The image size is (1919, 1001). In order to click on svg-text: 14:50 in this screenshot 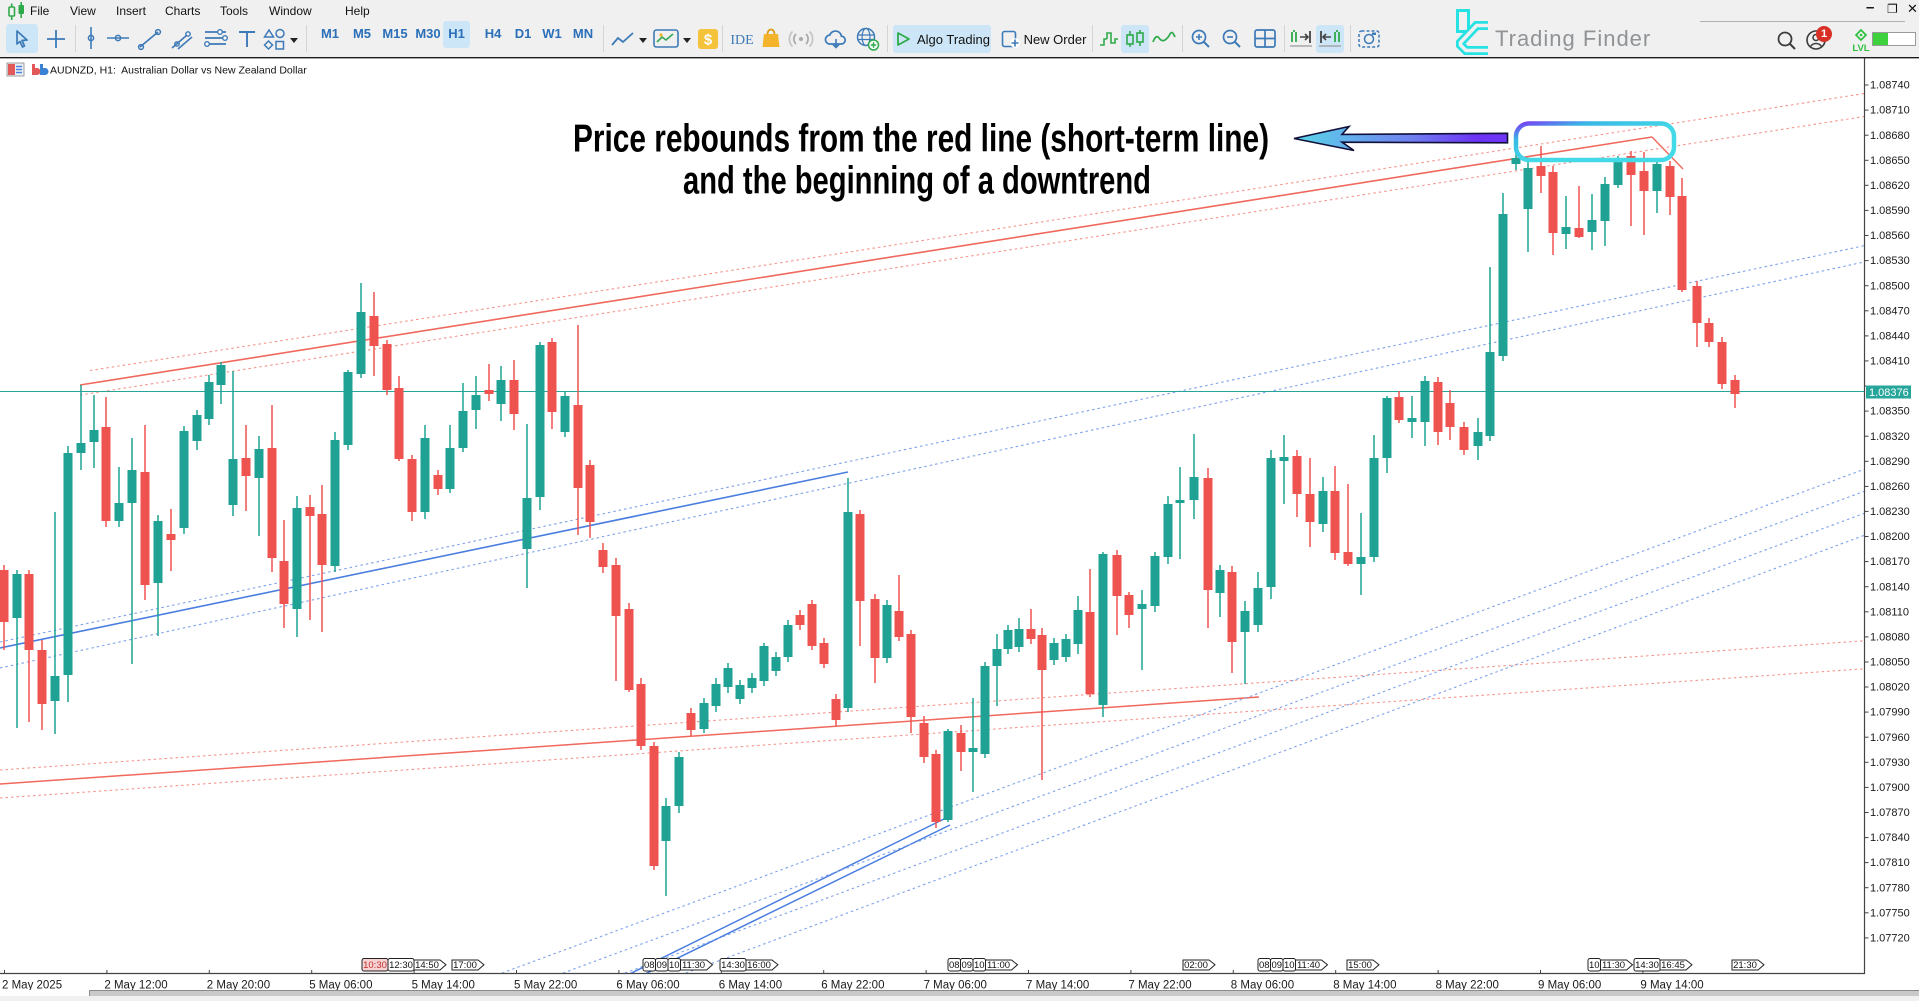, I will do `click(427, 965)`.